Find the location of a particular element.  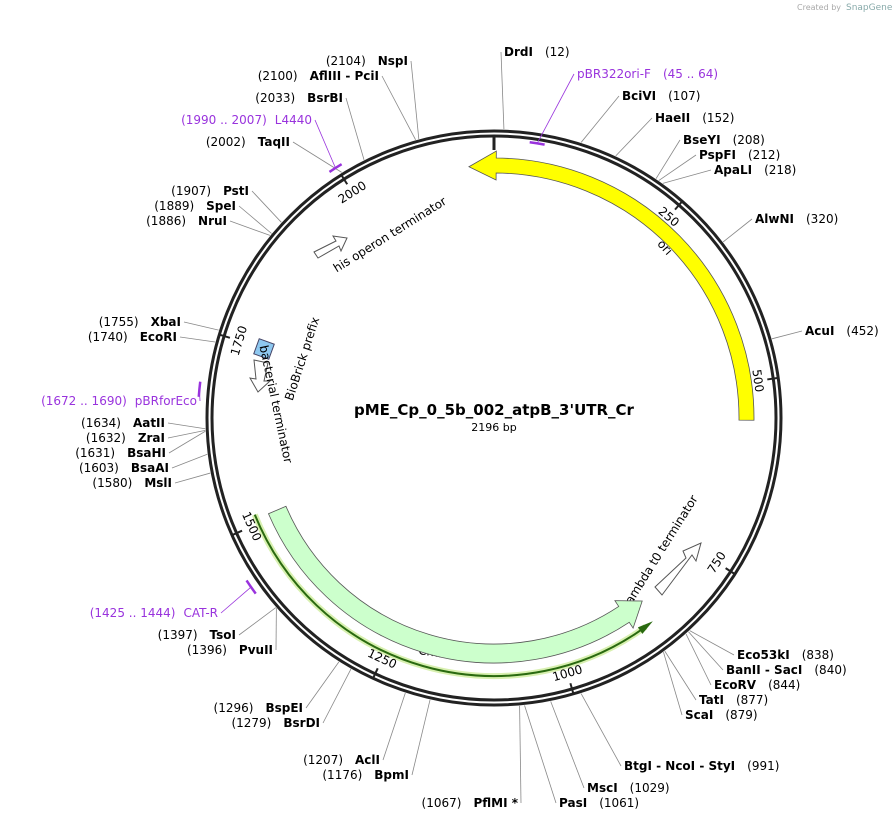

site-label: (1740) EcoRI is located at coordinates (132, 337).